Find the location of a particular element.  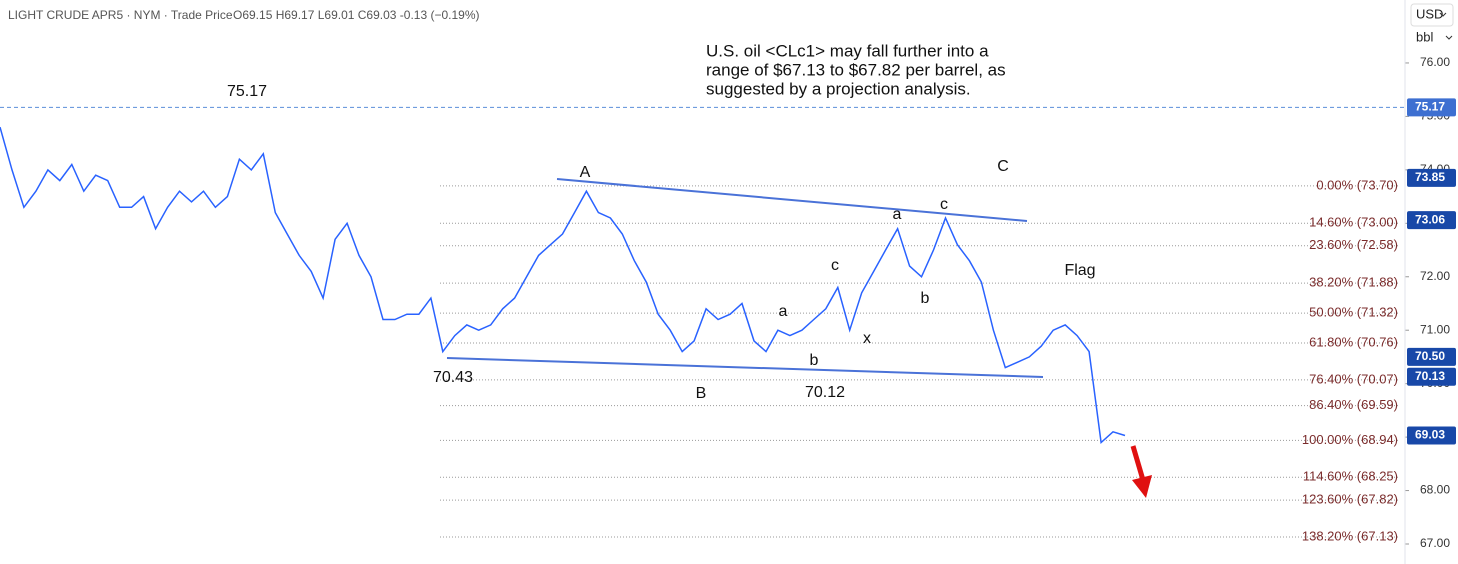

y-tick-label: 67.00 is located at coordinates (1435, 543).